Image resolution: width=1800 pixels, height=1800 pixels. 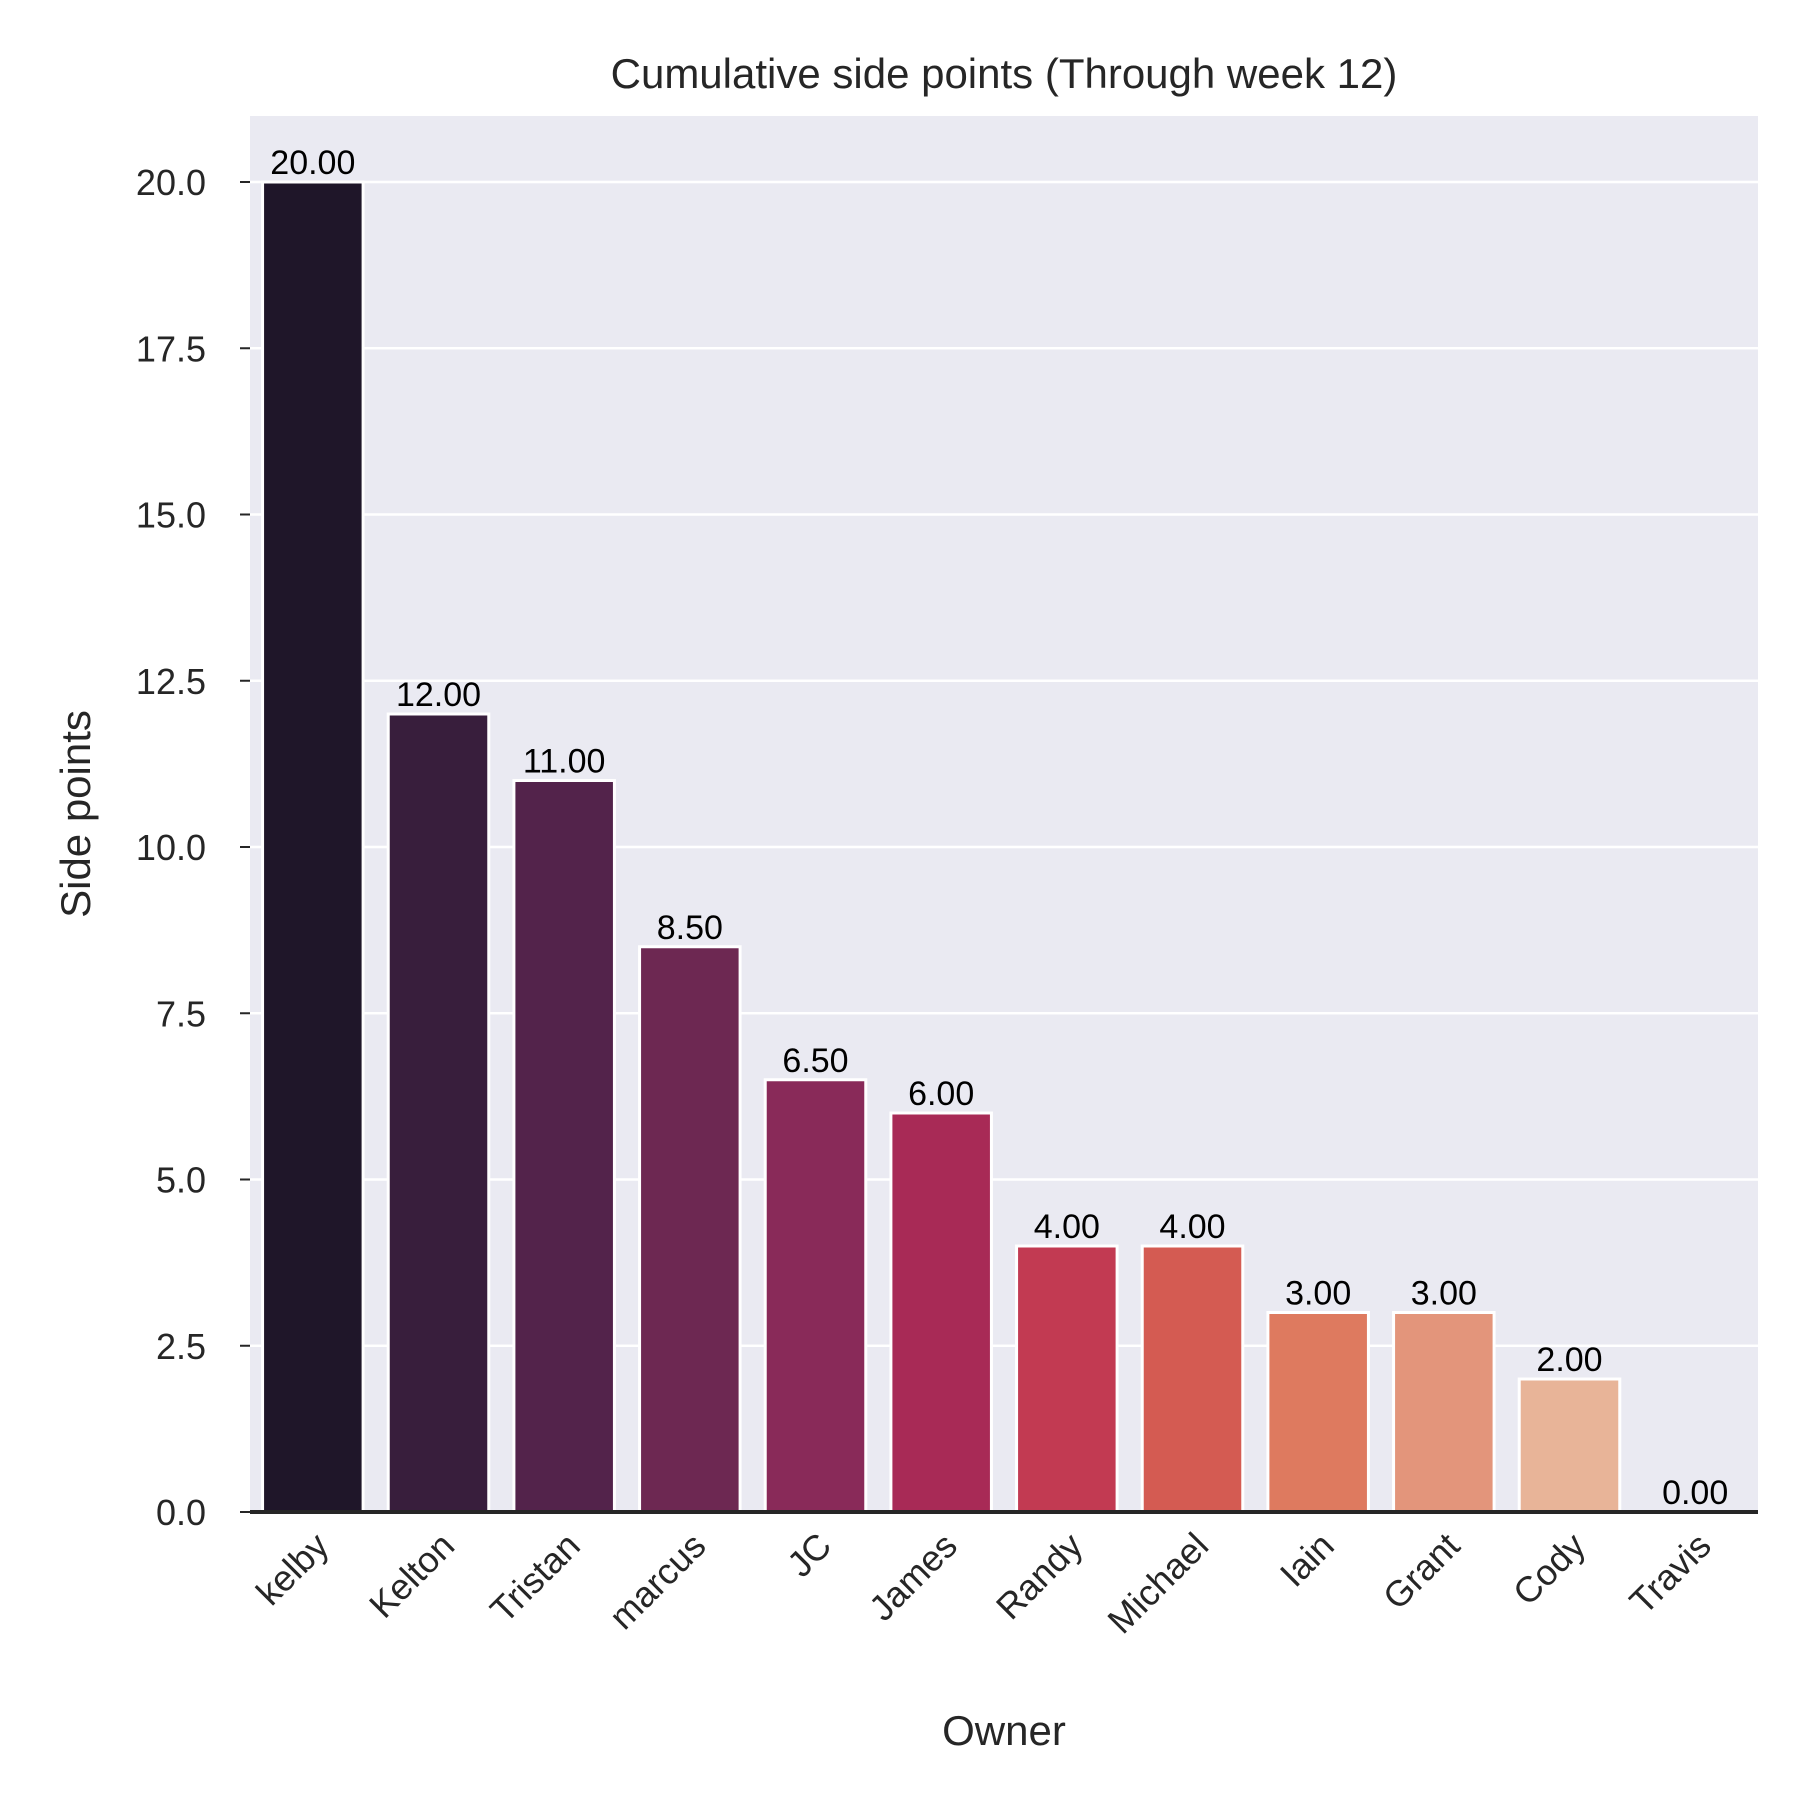 What do you see at coordinates (1421, 1571) in the screenshot?
I see `x-tick-label: Grant` at bounding box center [1421, 1571].